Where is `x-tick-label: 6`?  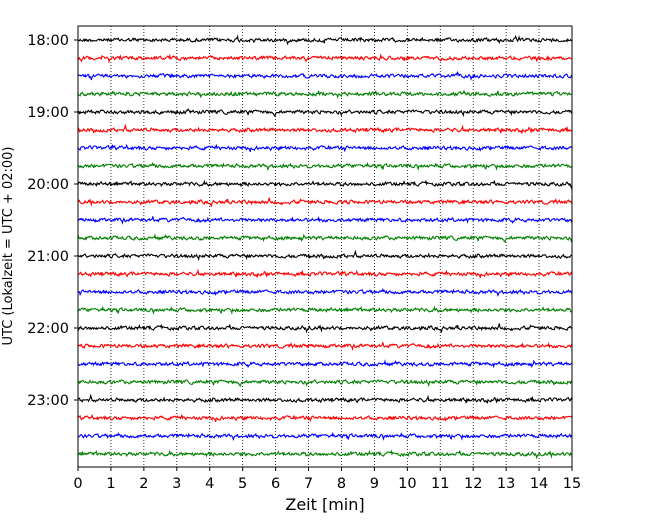
x-tick-label: 6 is located at coordinates (275, 484).